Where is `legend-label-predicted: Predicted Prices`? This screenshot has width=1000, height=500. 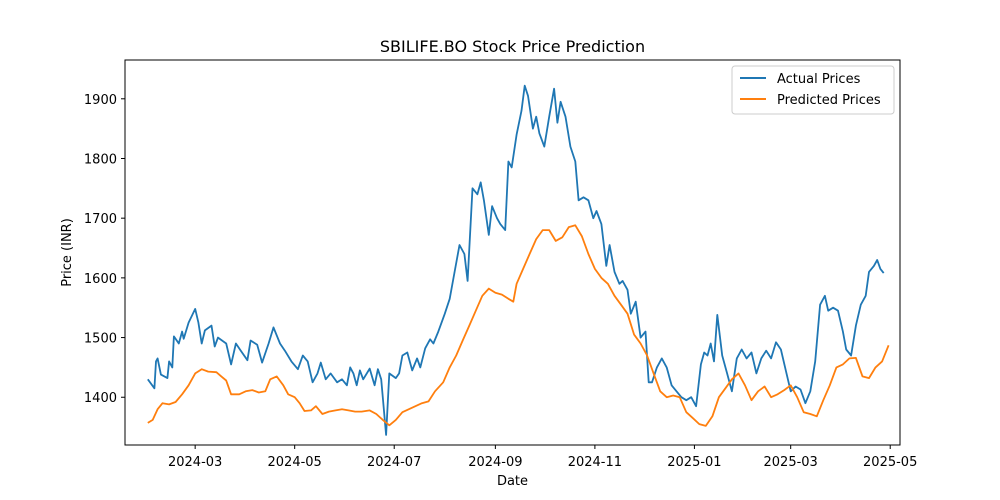
legend-label-predicted: Predicted Prices is located at coordinates (829, 100).